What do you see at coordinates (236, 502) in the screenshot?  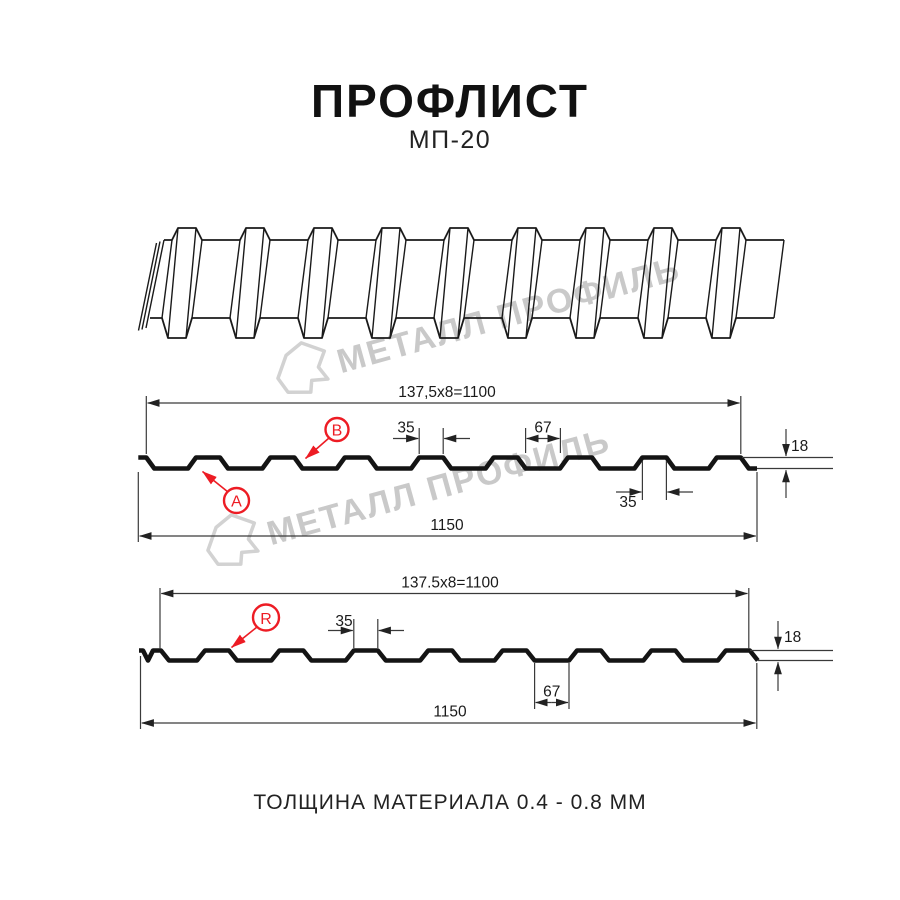 I see `marker-a-letter: A` at bounding box center [236, 502].